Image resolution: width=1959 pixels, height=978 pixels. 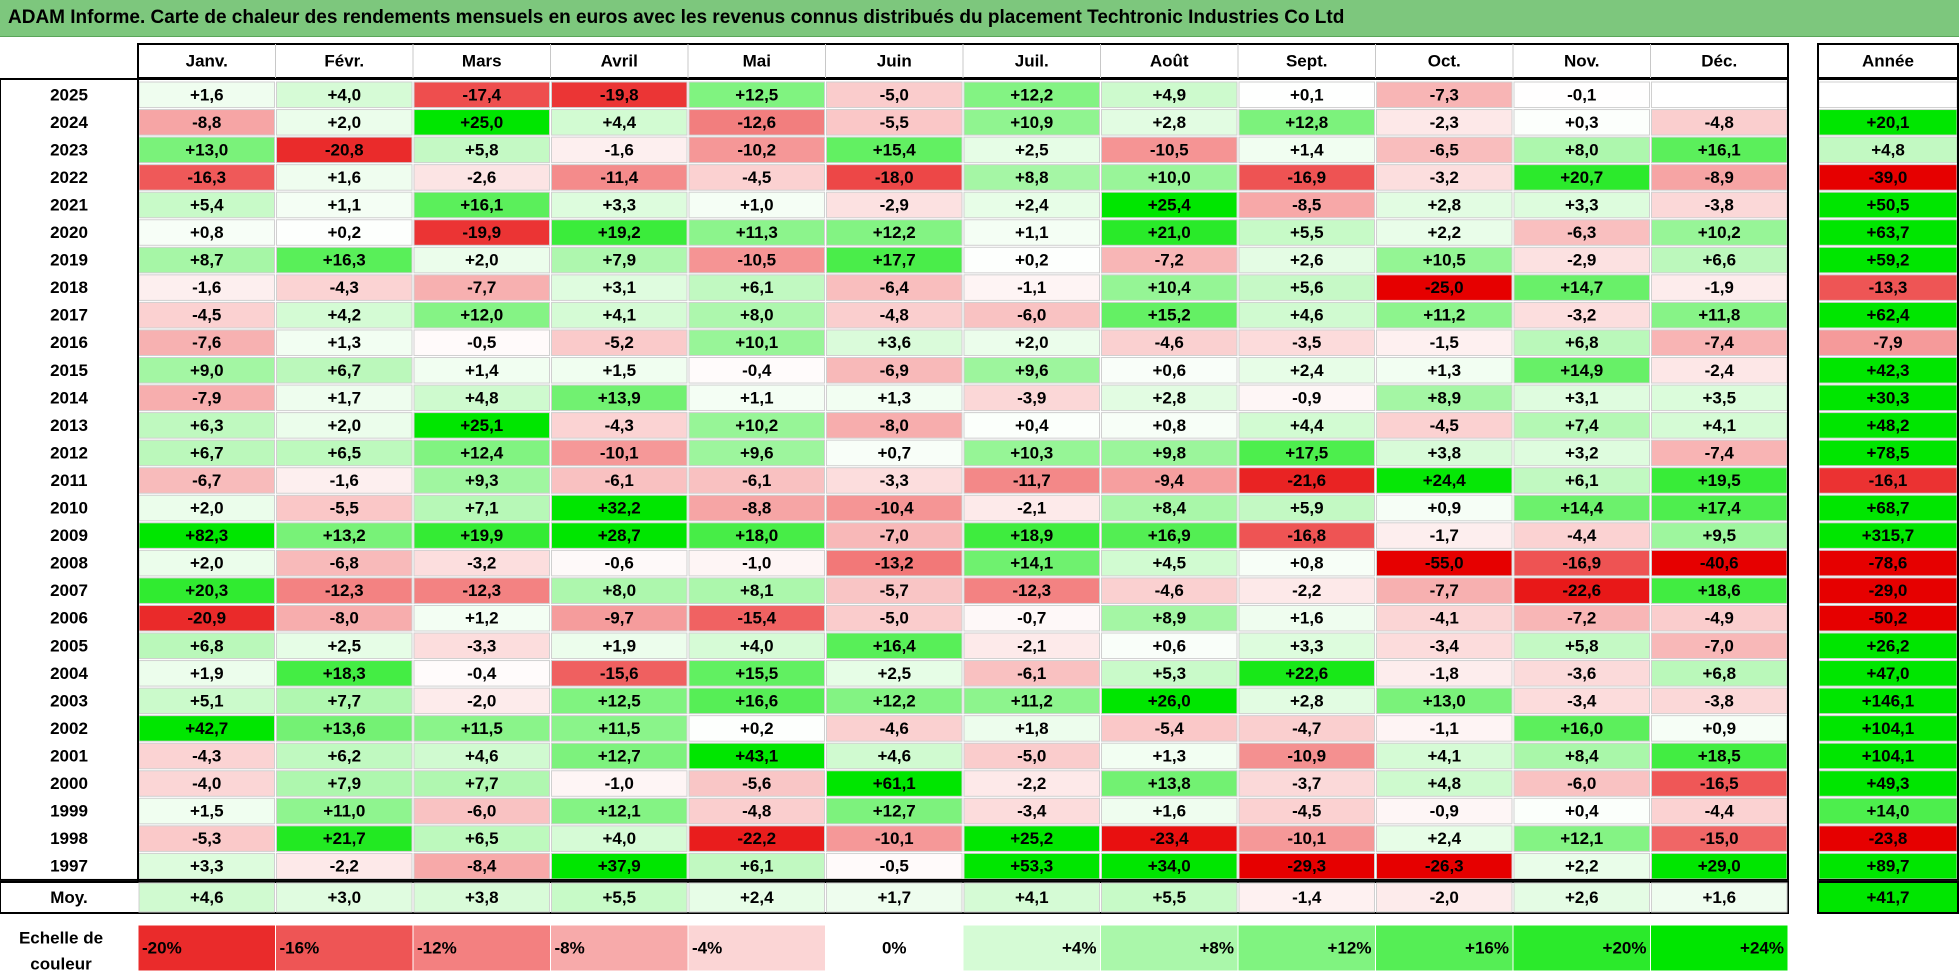 I want to click on heat-cell-value: -8,8, so click(x=206, y=122).